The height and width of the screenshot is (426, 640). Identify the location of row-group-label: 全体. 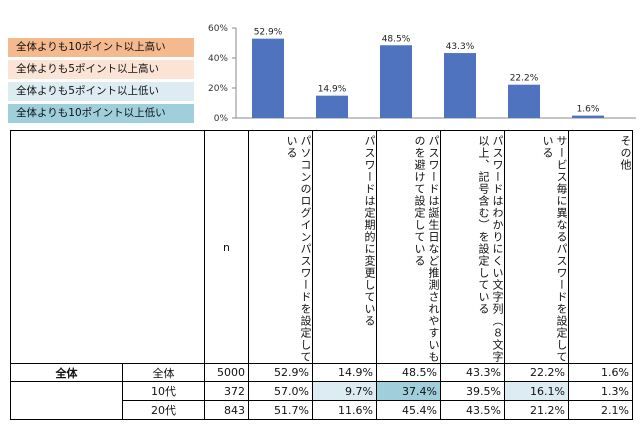
(66, 372).